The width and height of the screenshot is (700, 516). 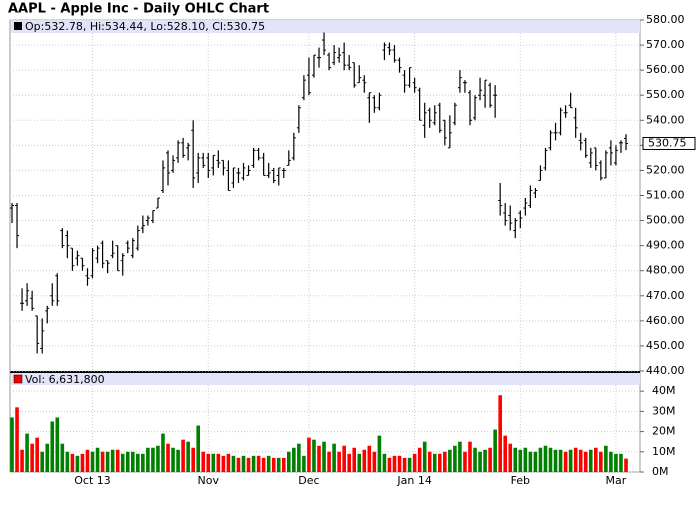 I want to click on y-tick-label: 440.00, so click(x=665, y=370).